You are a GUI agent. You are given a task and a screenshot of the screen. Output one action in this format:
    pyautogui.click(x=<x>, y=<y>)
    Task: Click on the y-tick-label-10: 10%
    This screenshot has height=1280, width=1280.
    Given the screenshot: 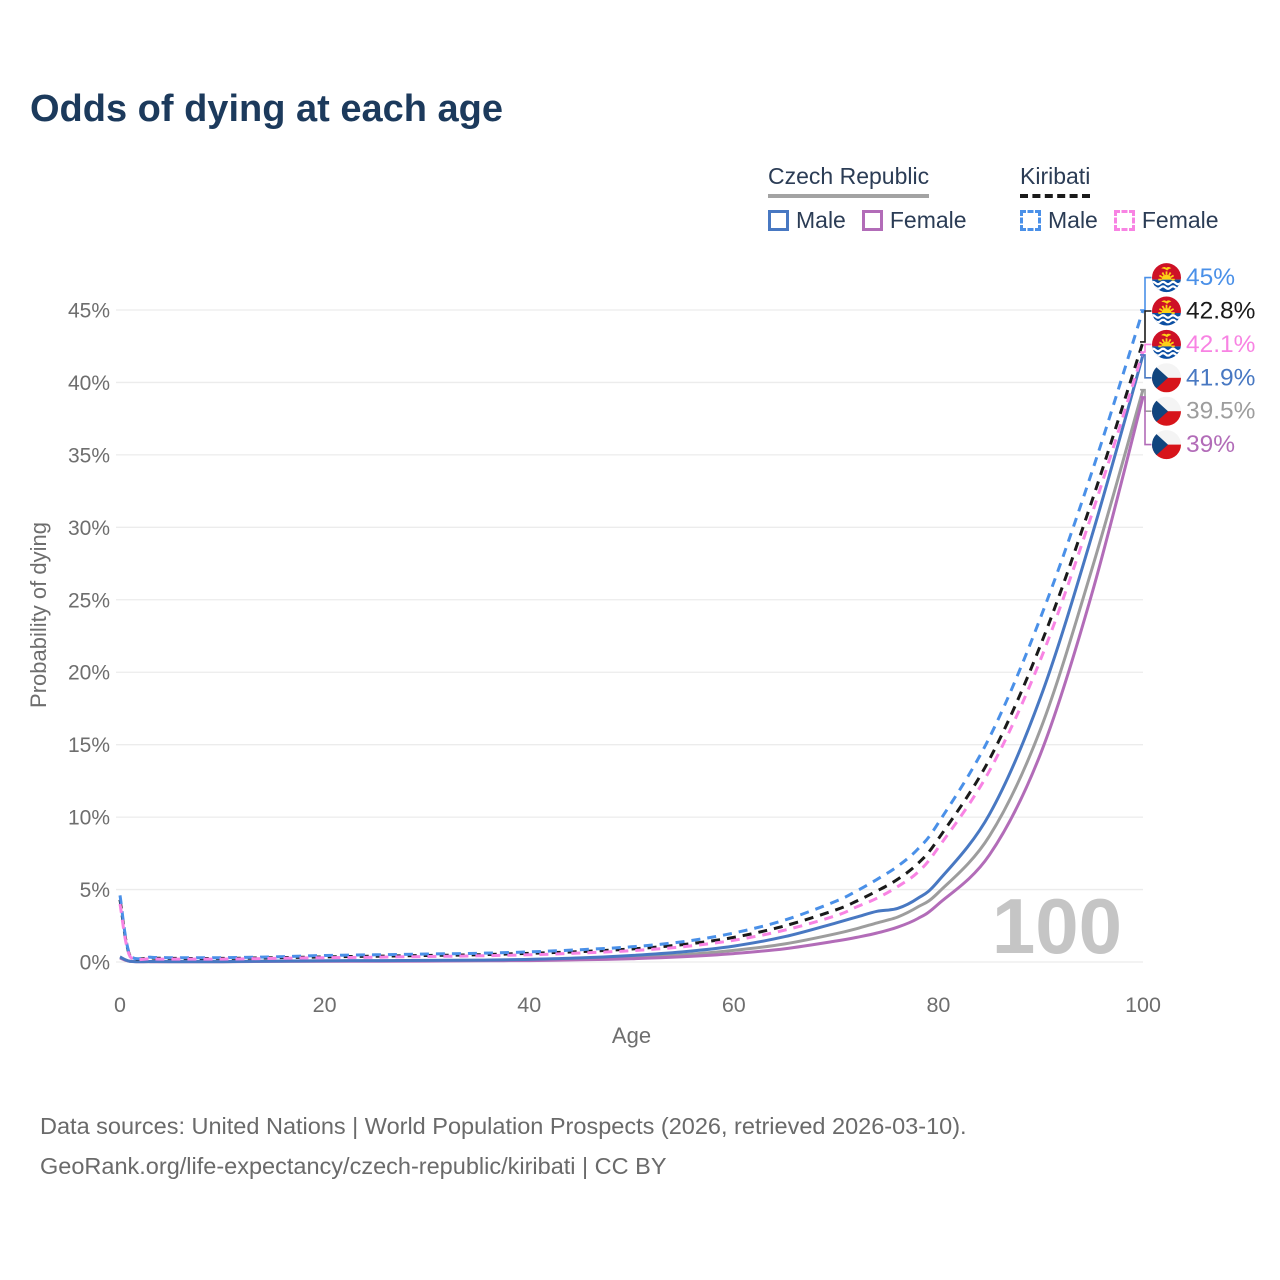 What is the action you would take?
    pyautogui.click(x=89, y=818)
    